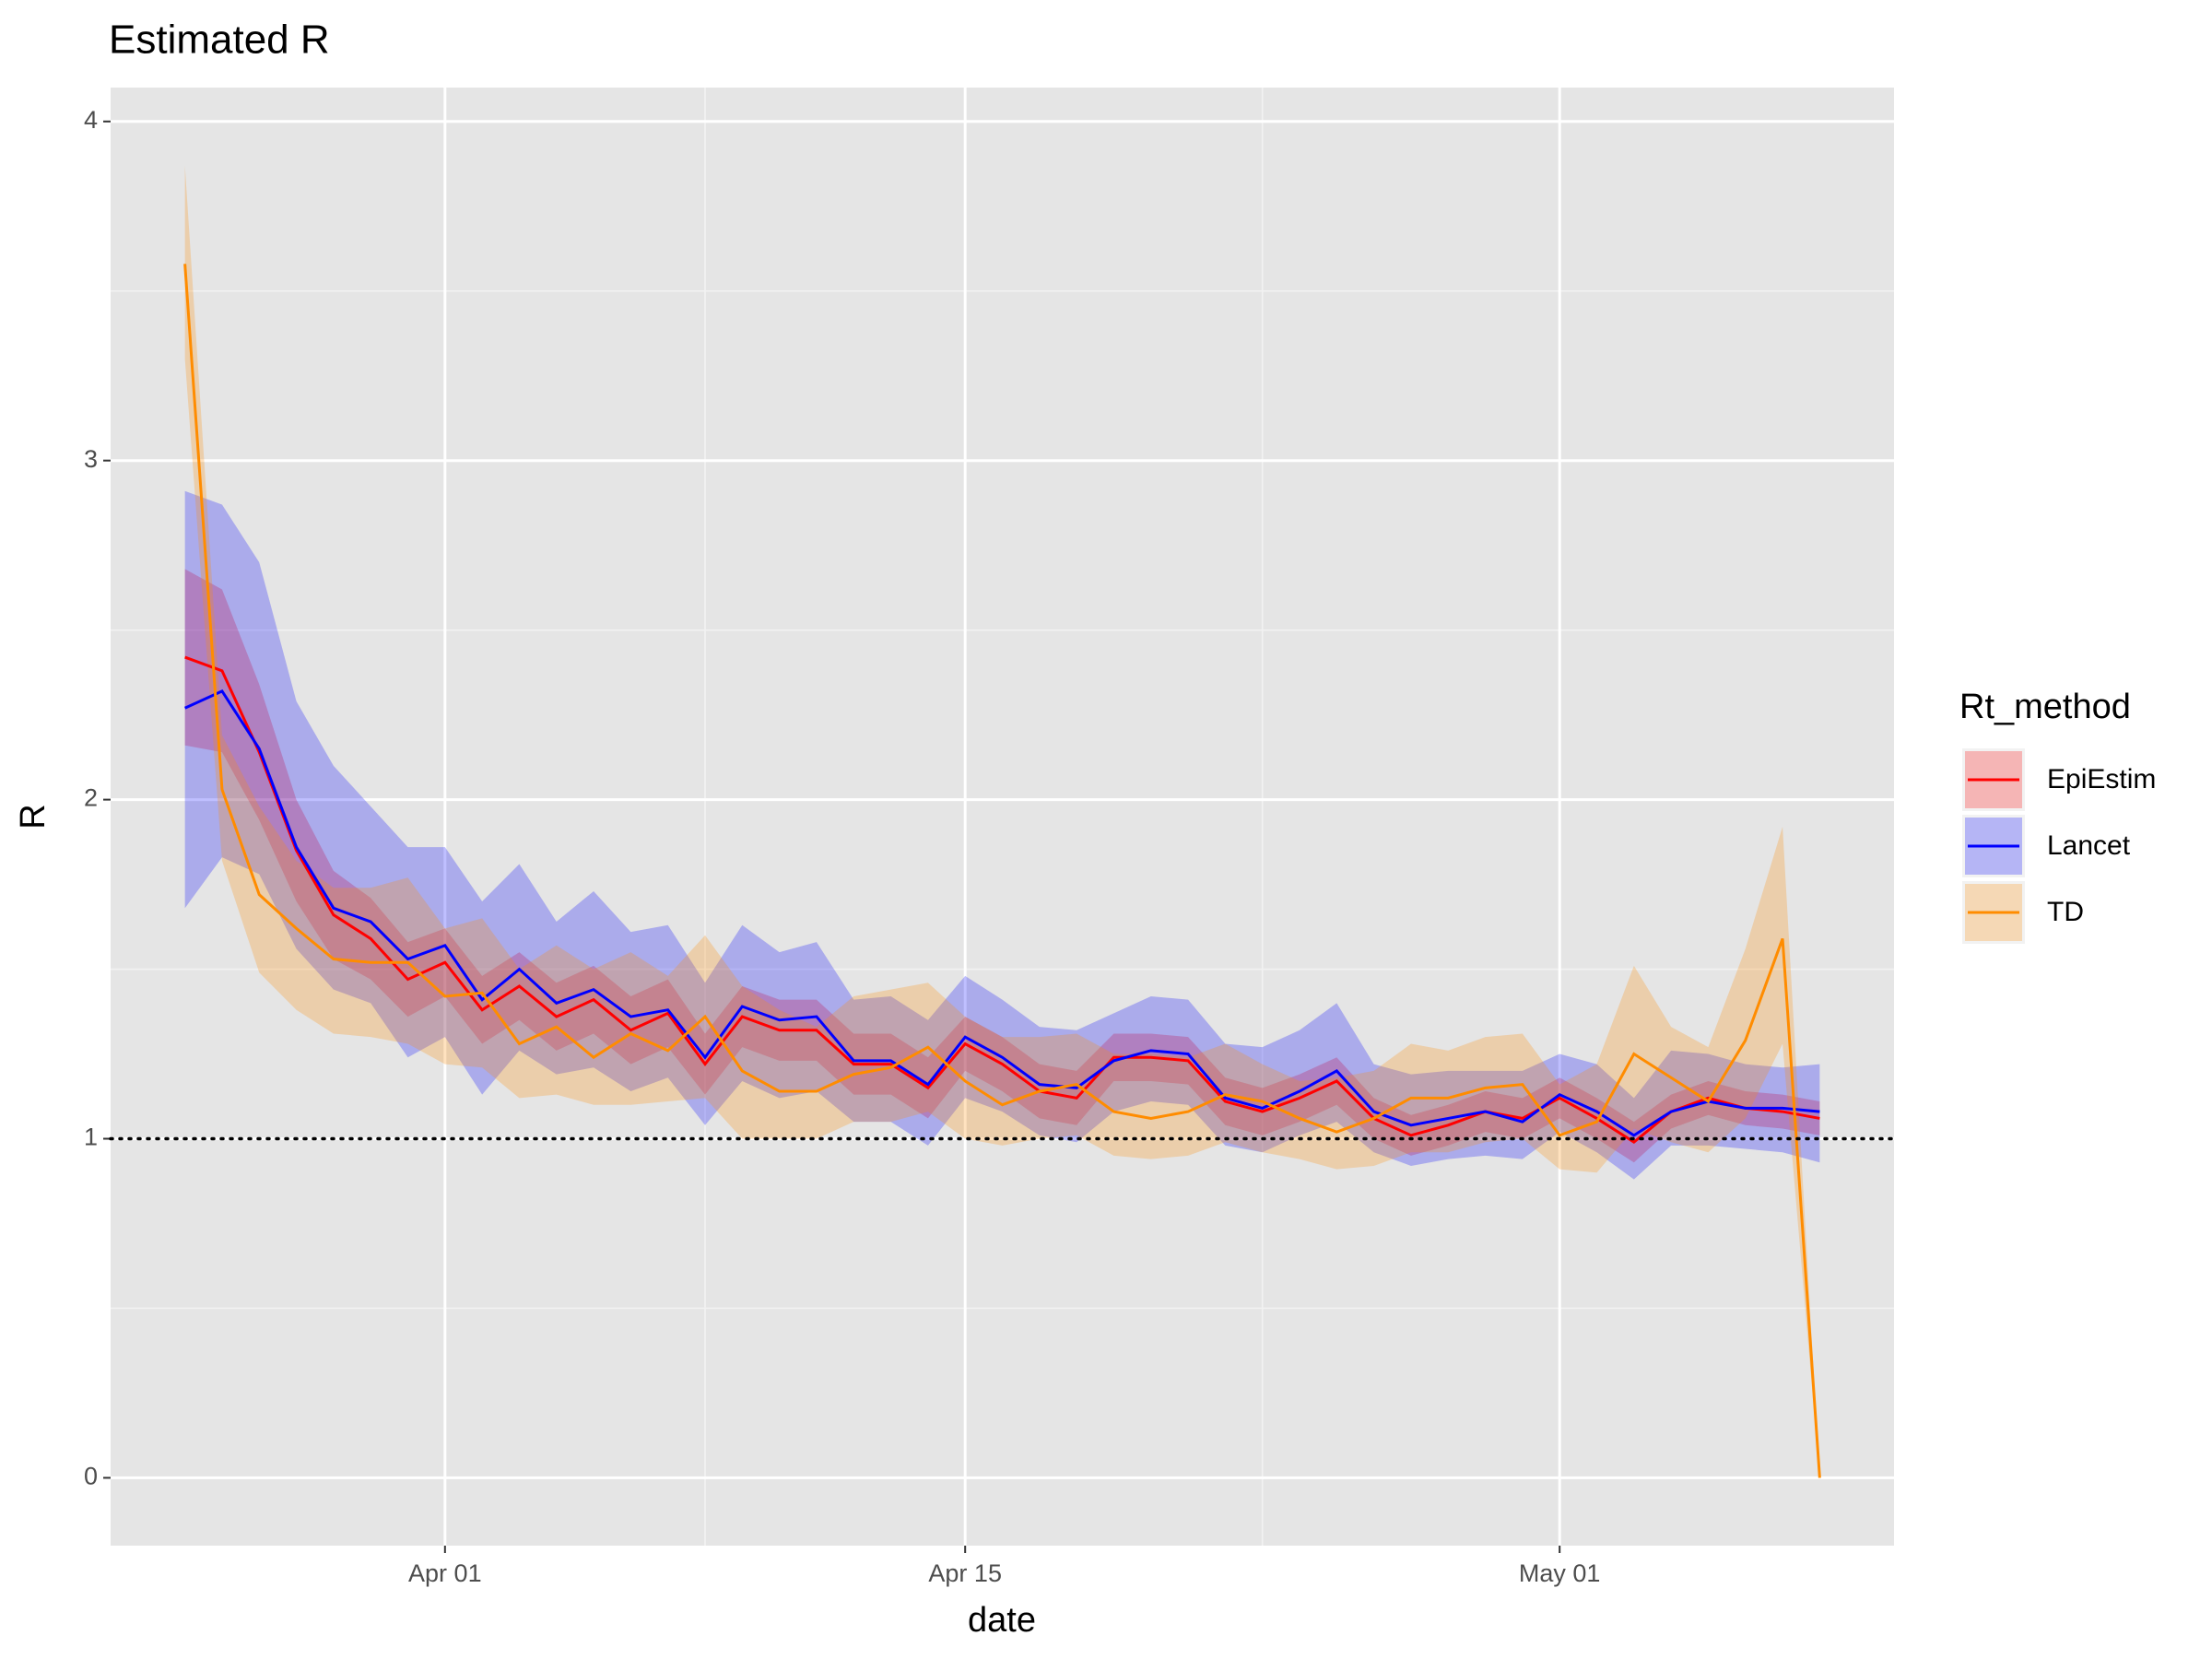 Image resolution: width=2212 pixels, height=1659 pixels. I want to click on y-tick-label: 3, so click(91, 459).